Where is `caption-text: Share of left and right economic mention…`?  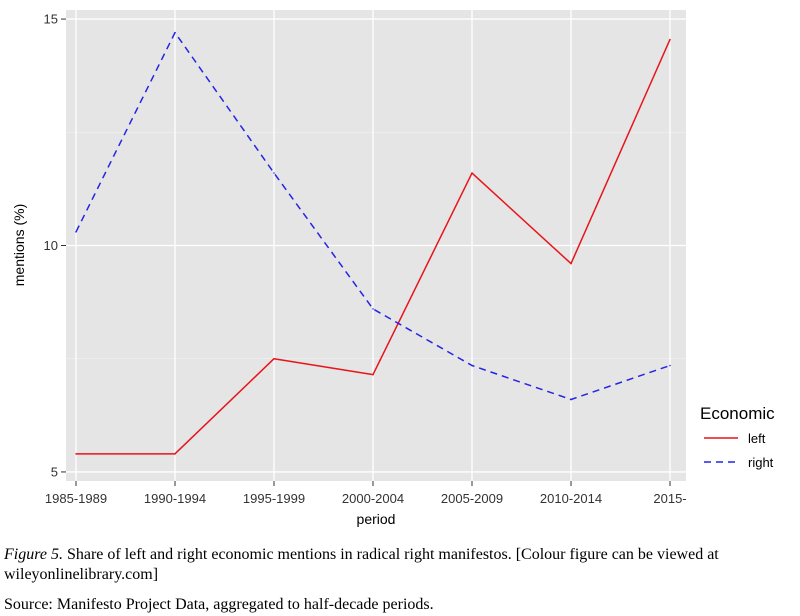
caption-text: Share of left and right economic mention… is located at coordinates (361, 564).